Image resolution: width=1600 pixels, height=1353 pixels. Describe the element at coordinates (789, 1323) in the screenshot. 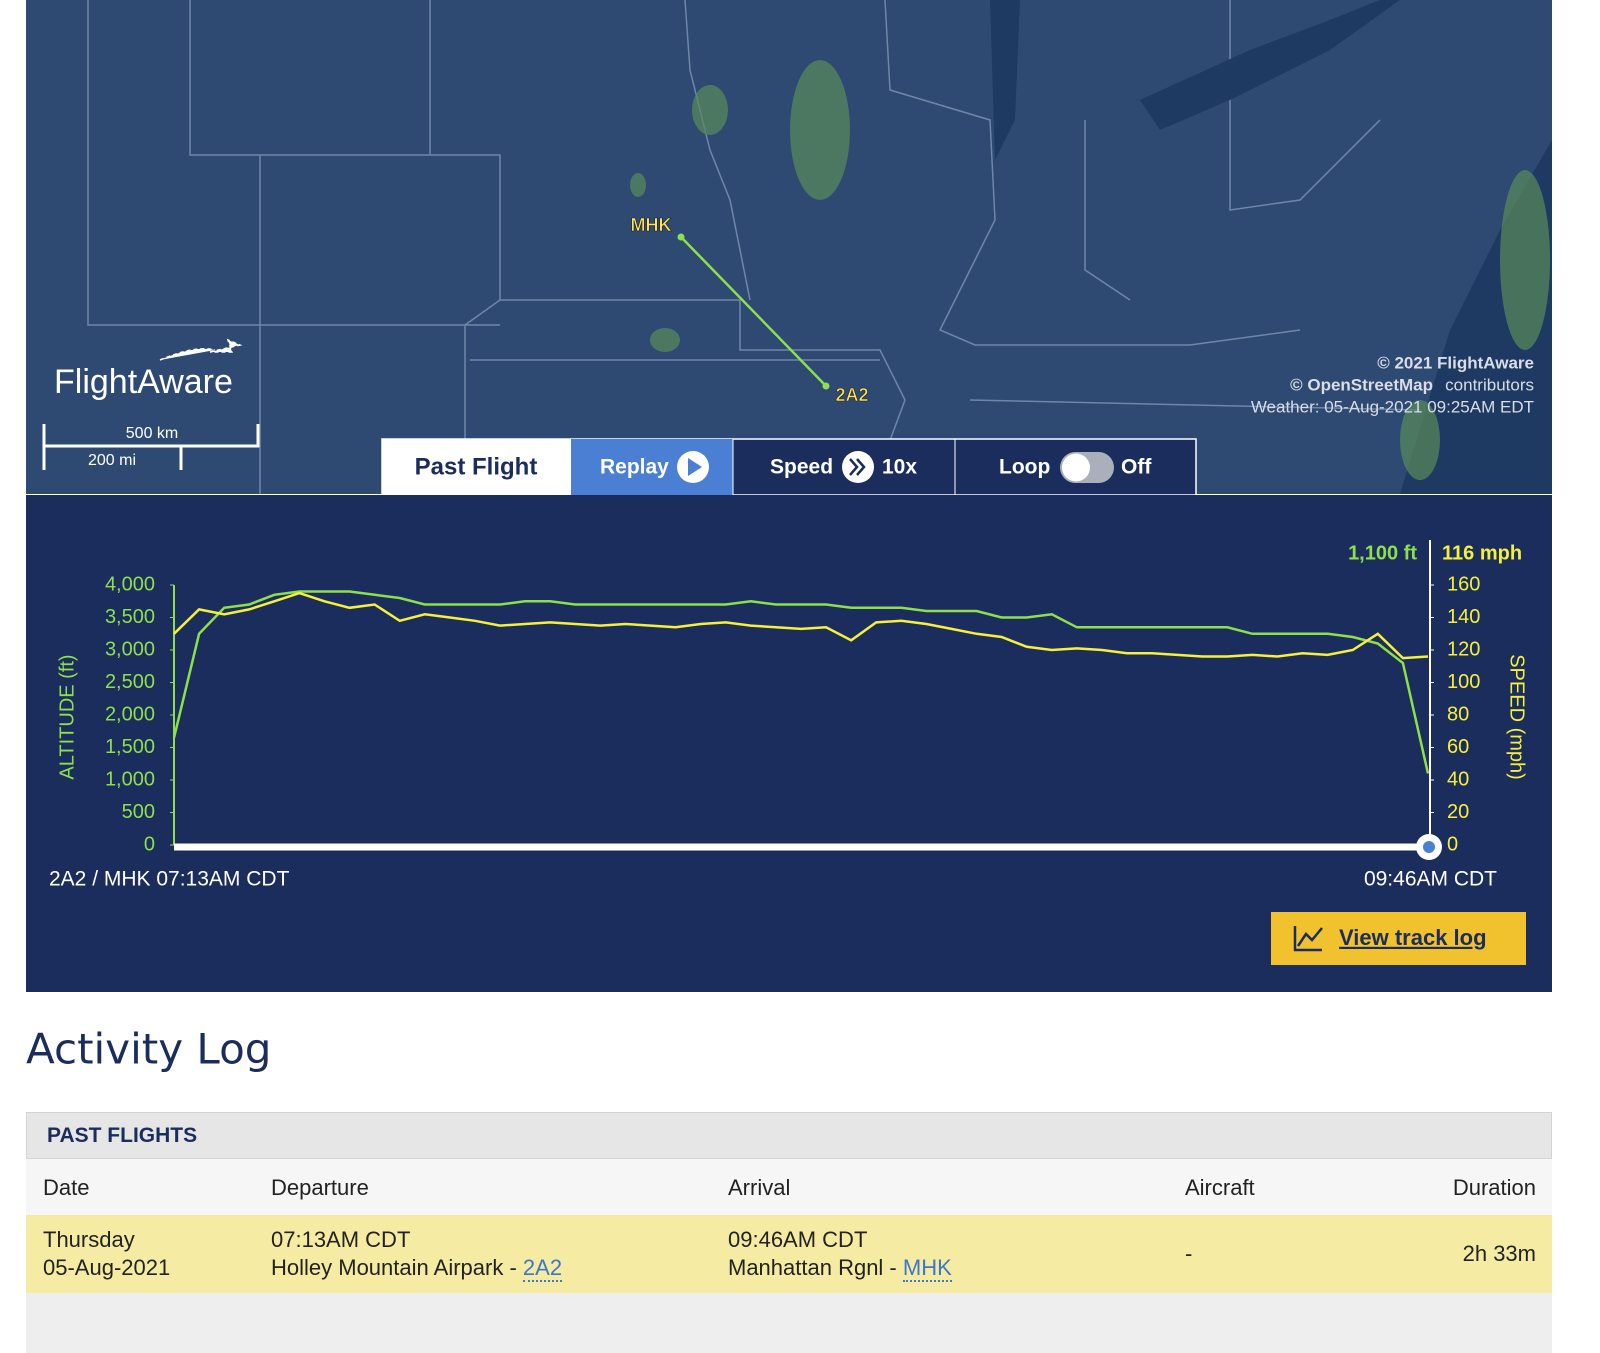

I see `next-row` at that location.